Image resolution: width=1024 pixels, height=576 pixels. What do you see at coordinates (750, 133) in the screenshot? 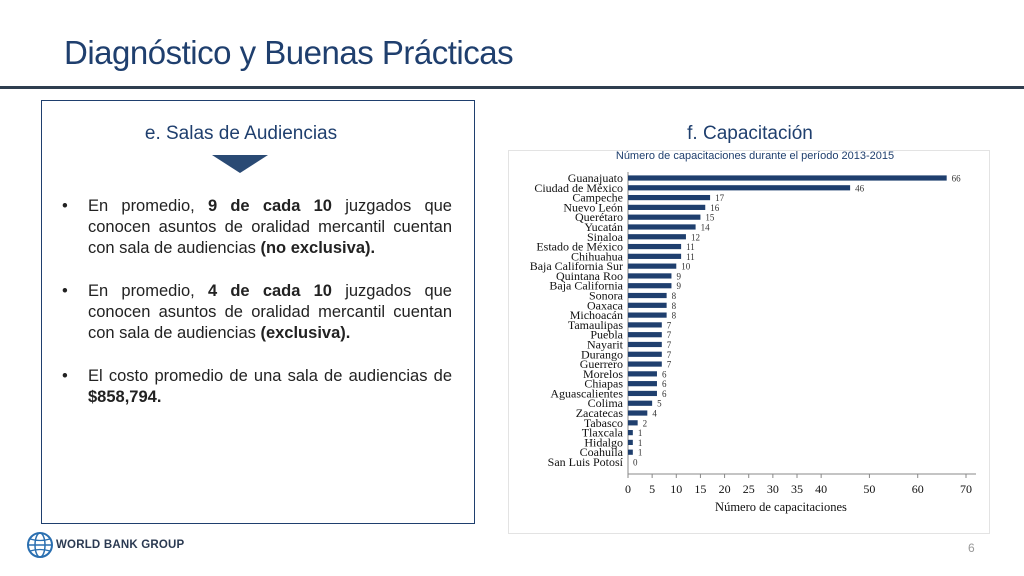
I see `capacitacion-heading: f. Capacitación` at bounding box center [750, 133].